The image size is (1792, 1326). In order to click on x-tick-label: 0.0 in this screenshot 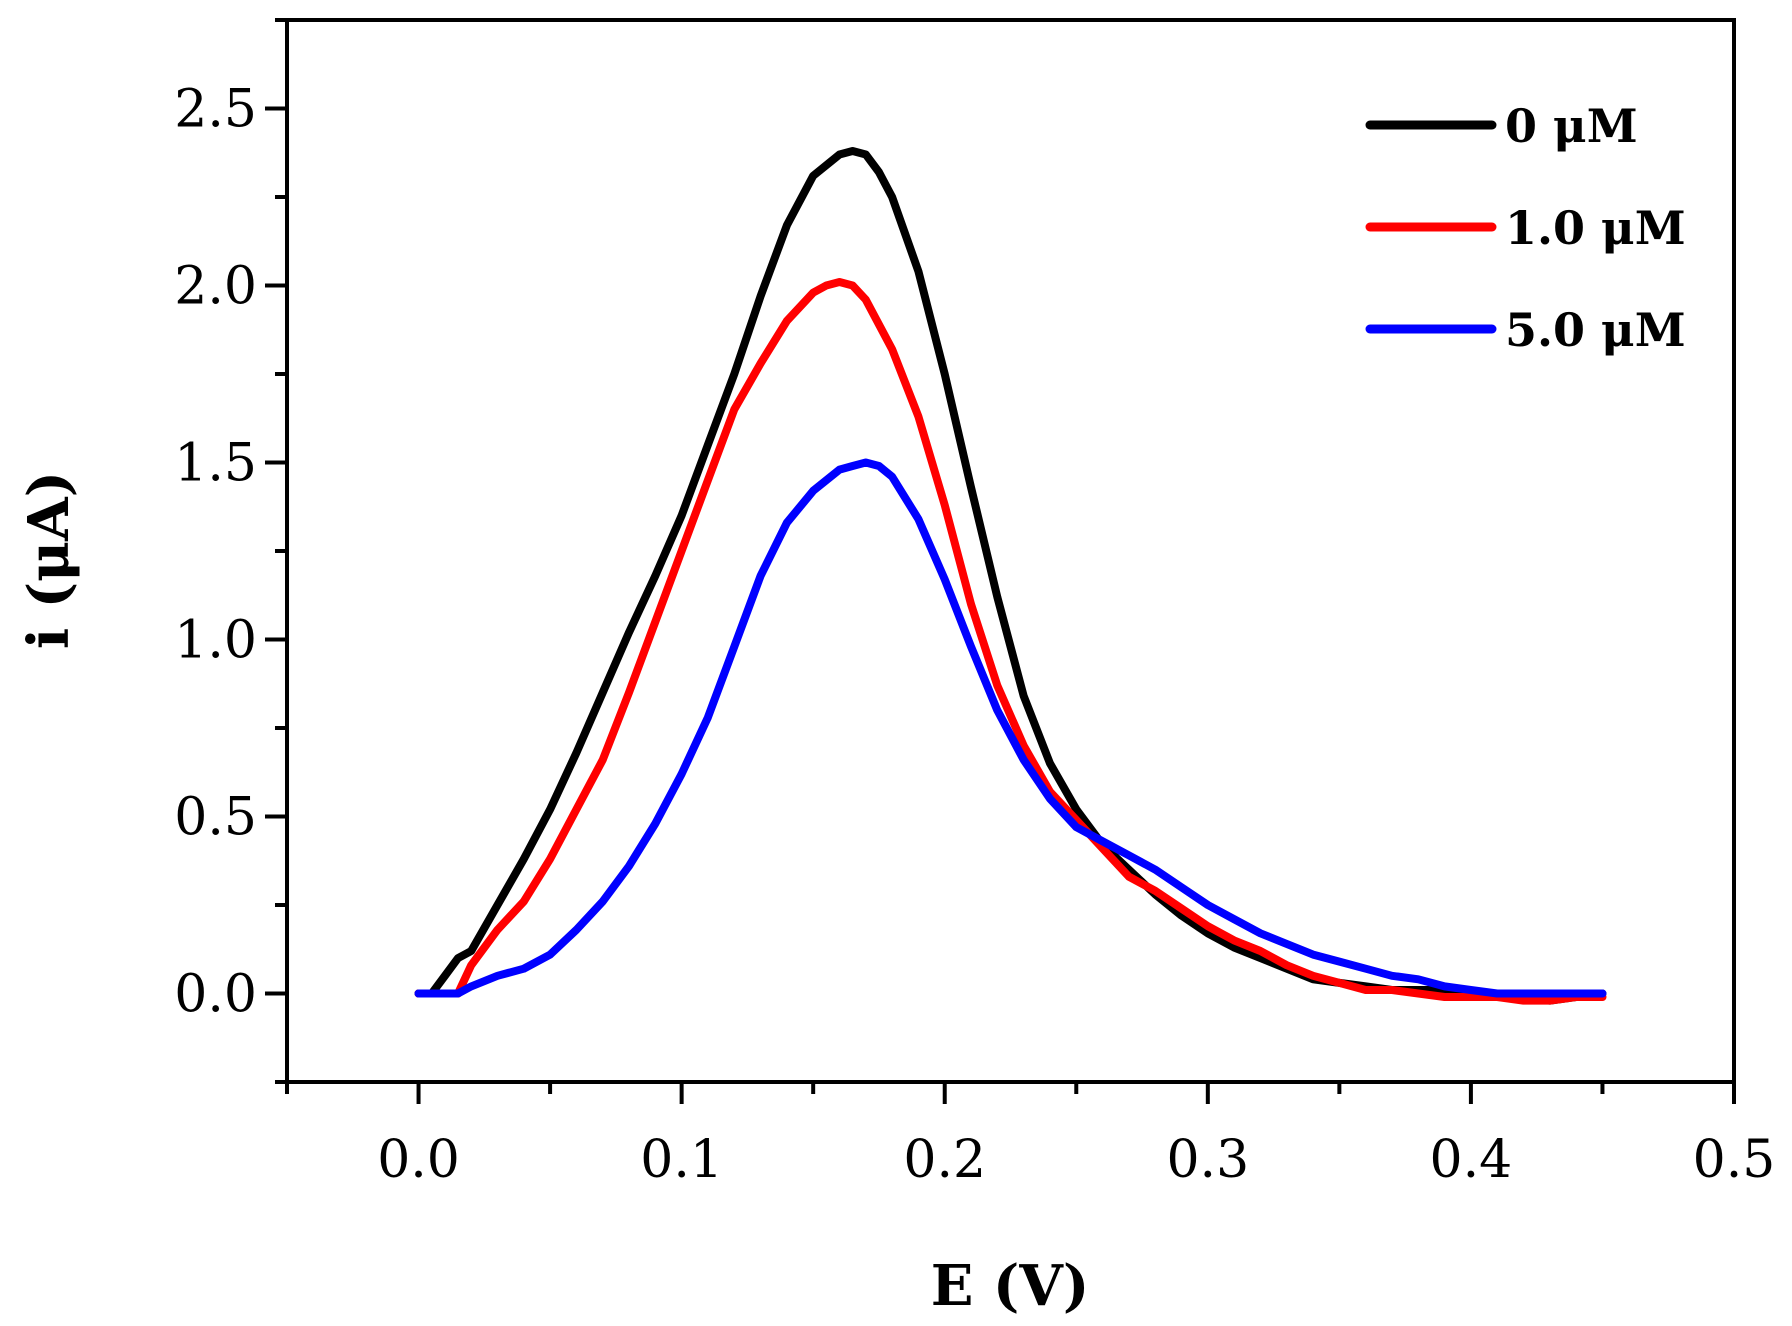, I will do `click(418, 1160)`.